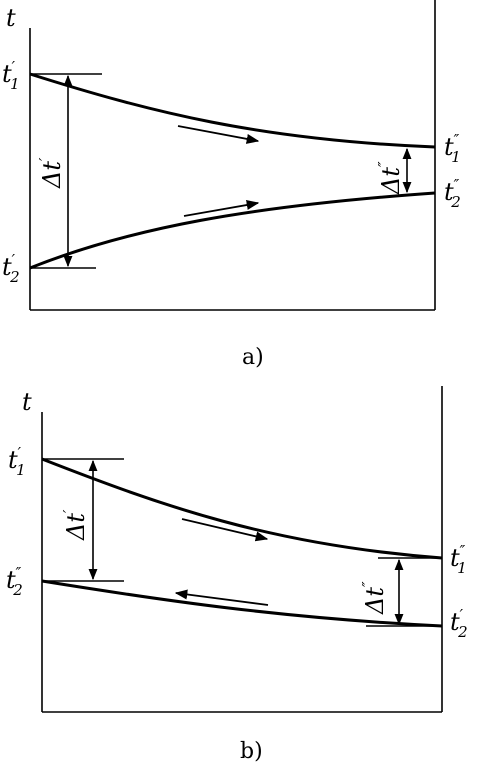 This screenshot has height=767, width=478. What do you see at coordinates (253, 357) in the screenshot?
I see `diagram-a-caption: a)` at bounding box center [253, 357].